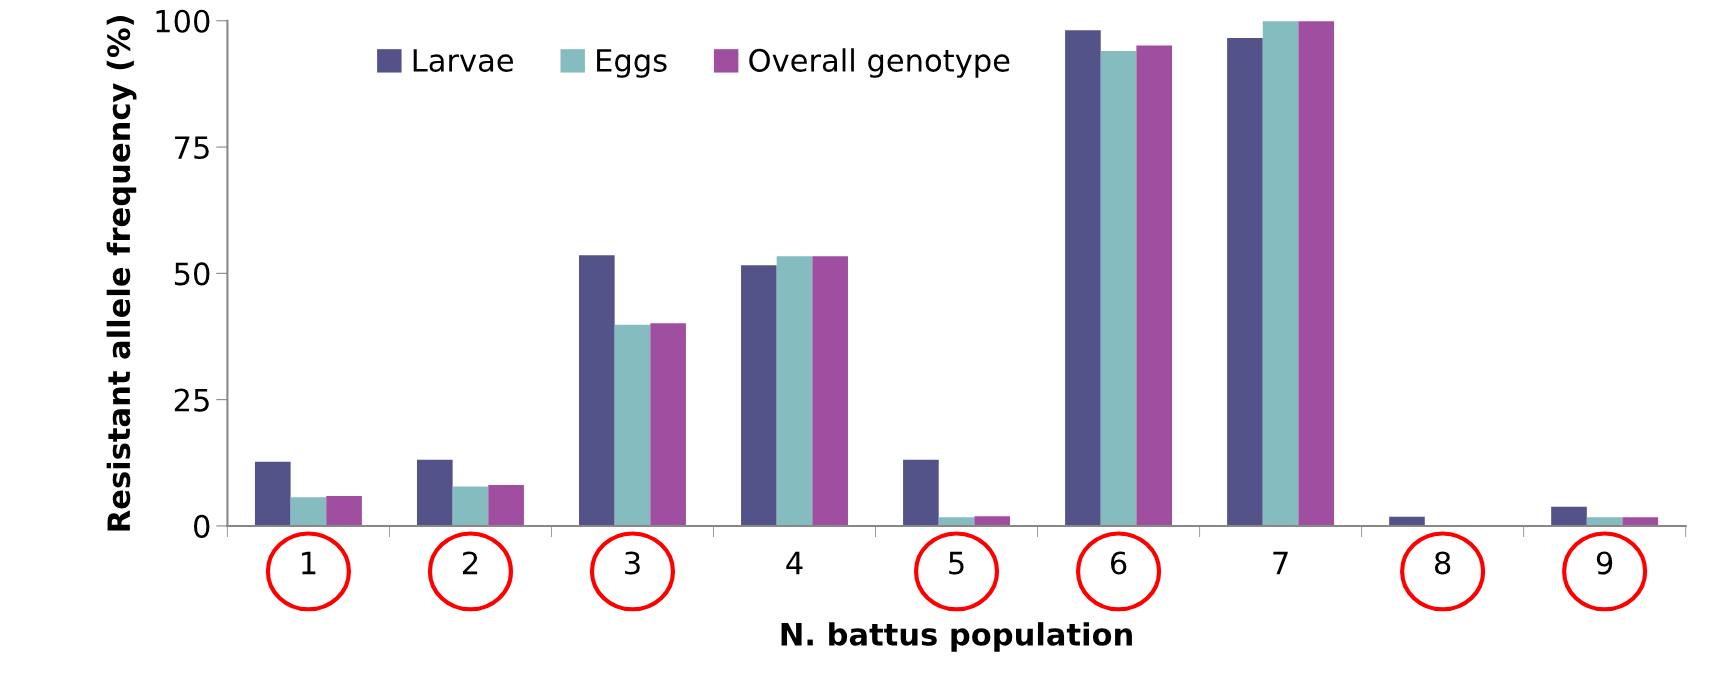  I want to click on x-tick-label: 8, so click(1442, 563).